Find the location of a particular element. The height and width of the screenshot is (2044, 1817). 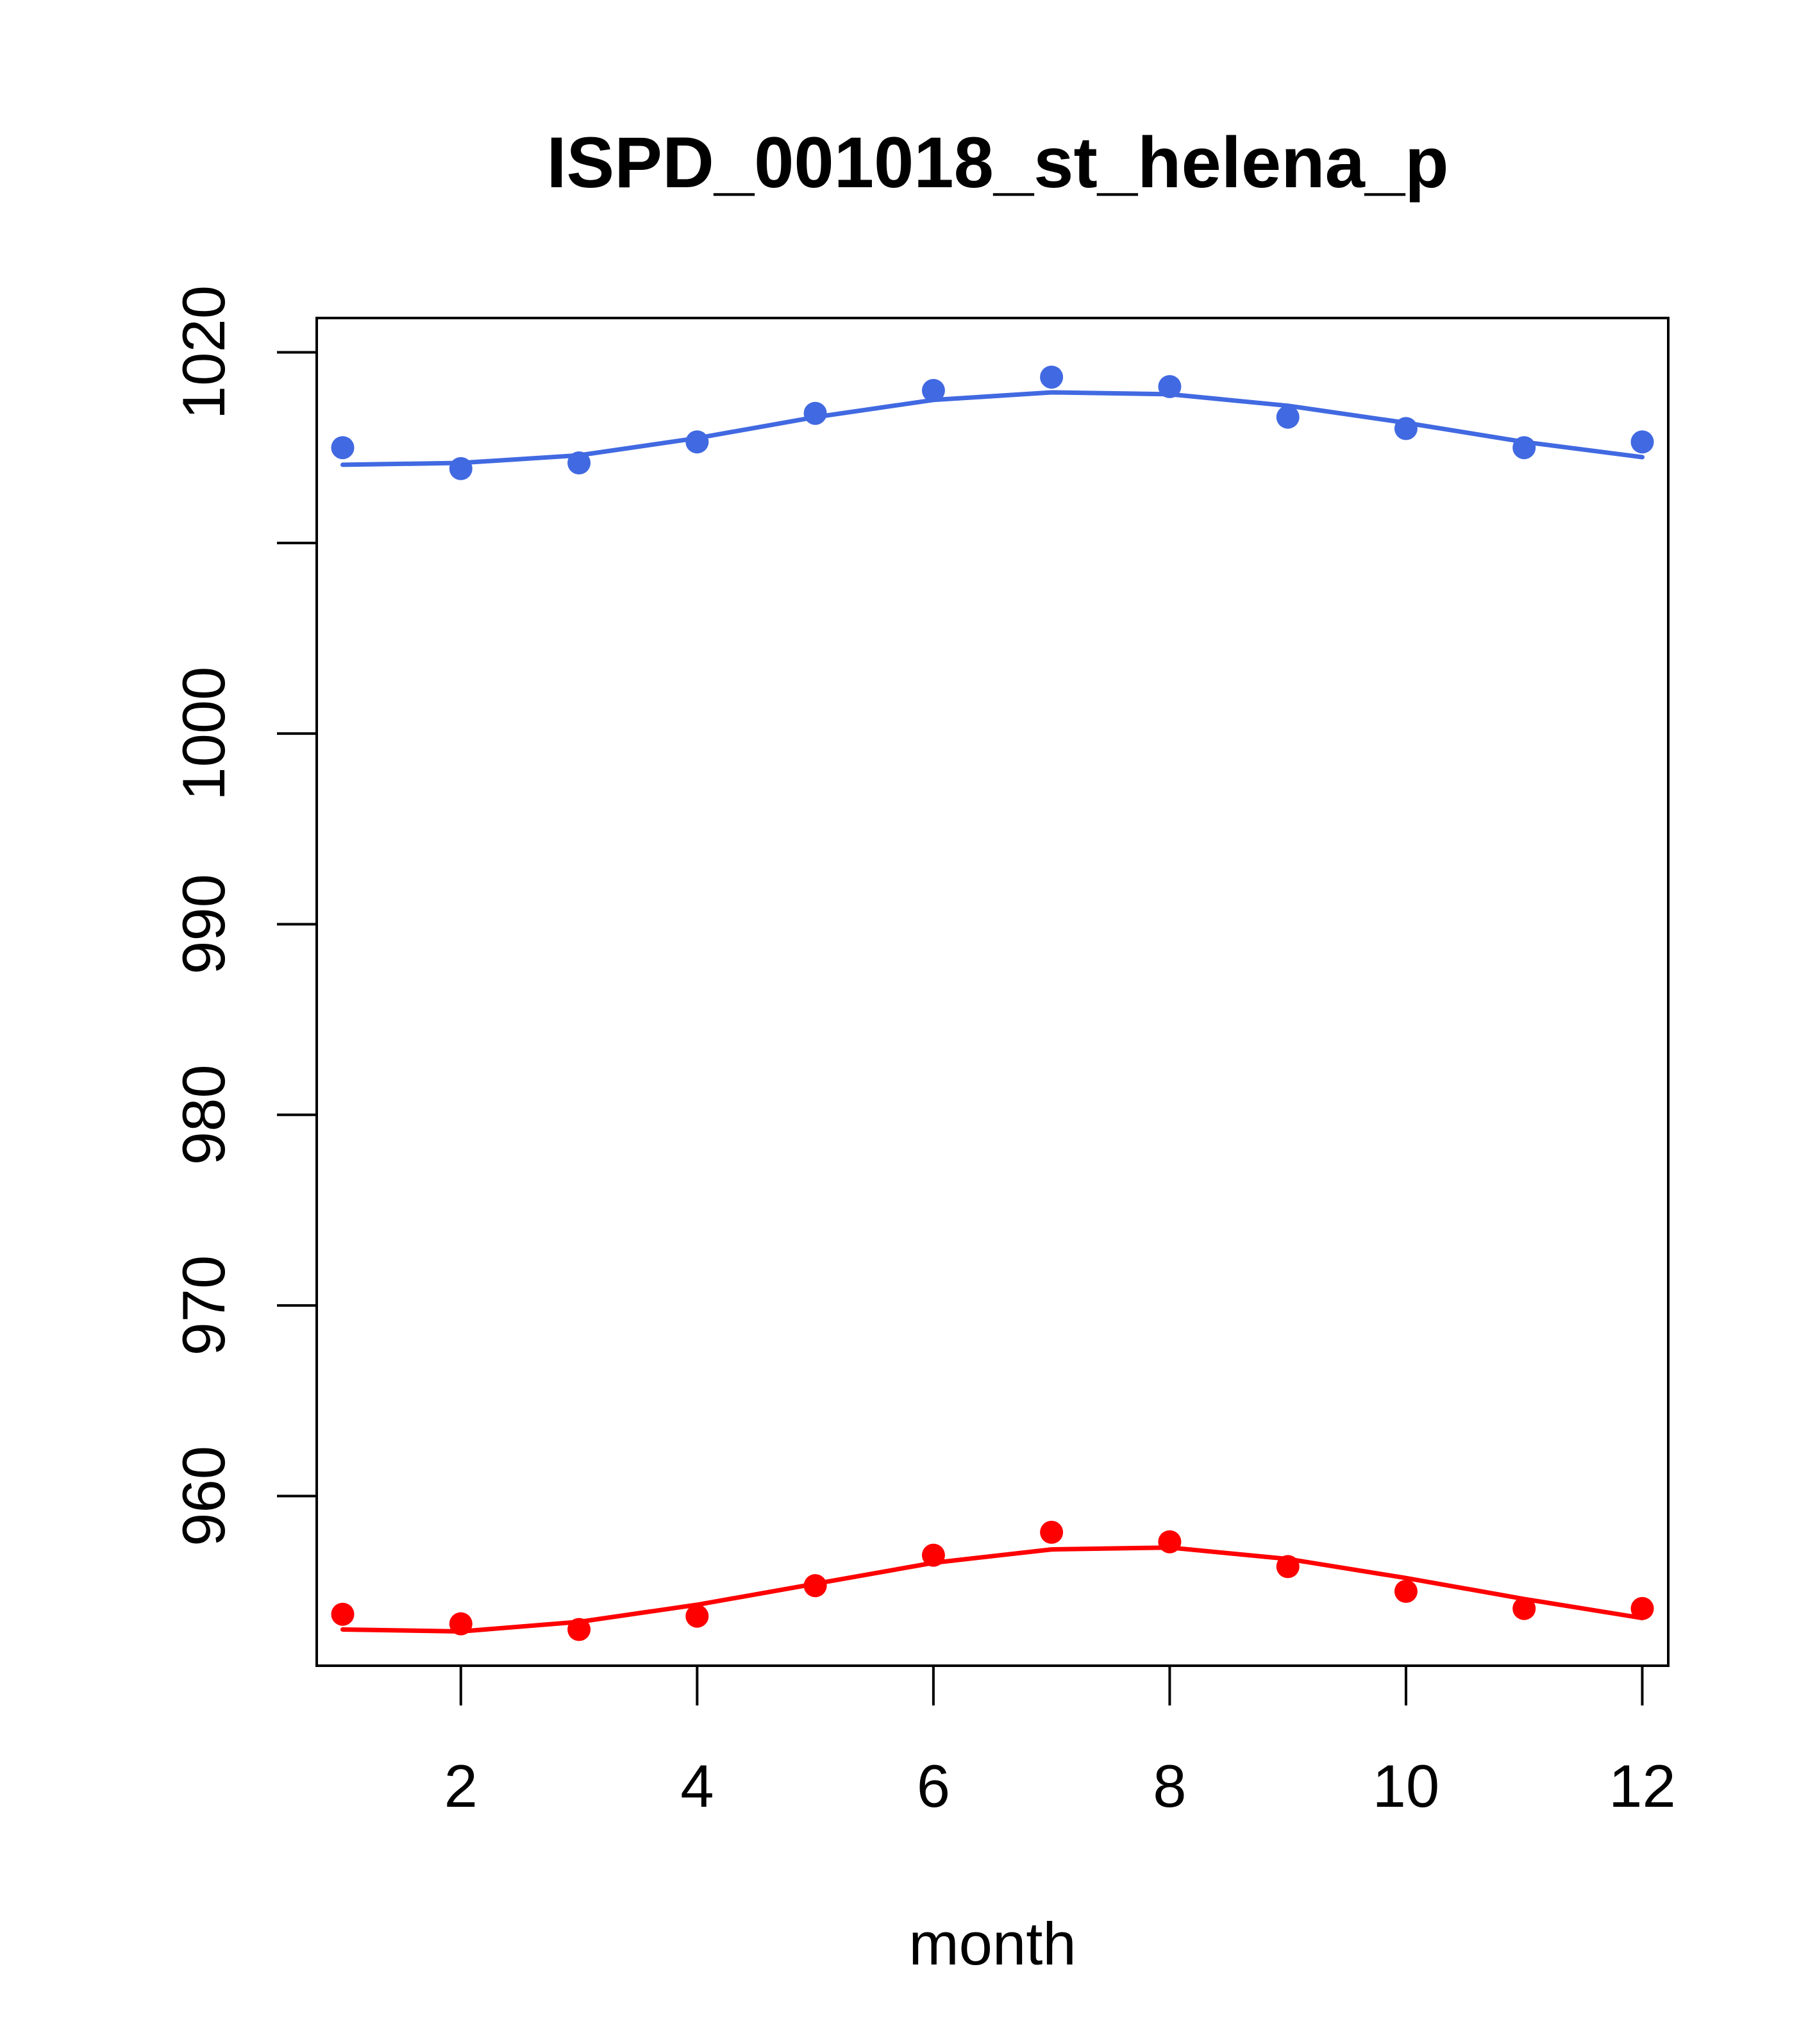

series-upper-line is located at coordinates (993, 428).